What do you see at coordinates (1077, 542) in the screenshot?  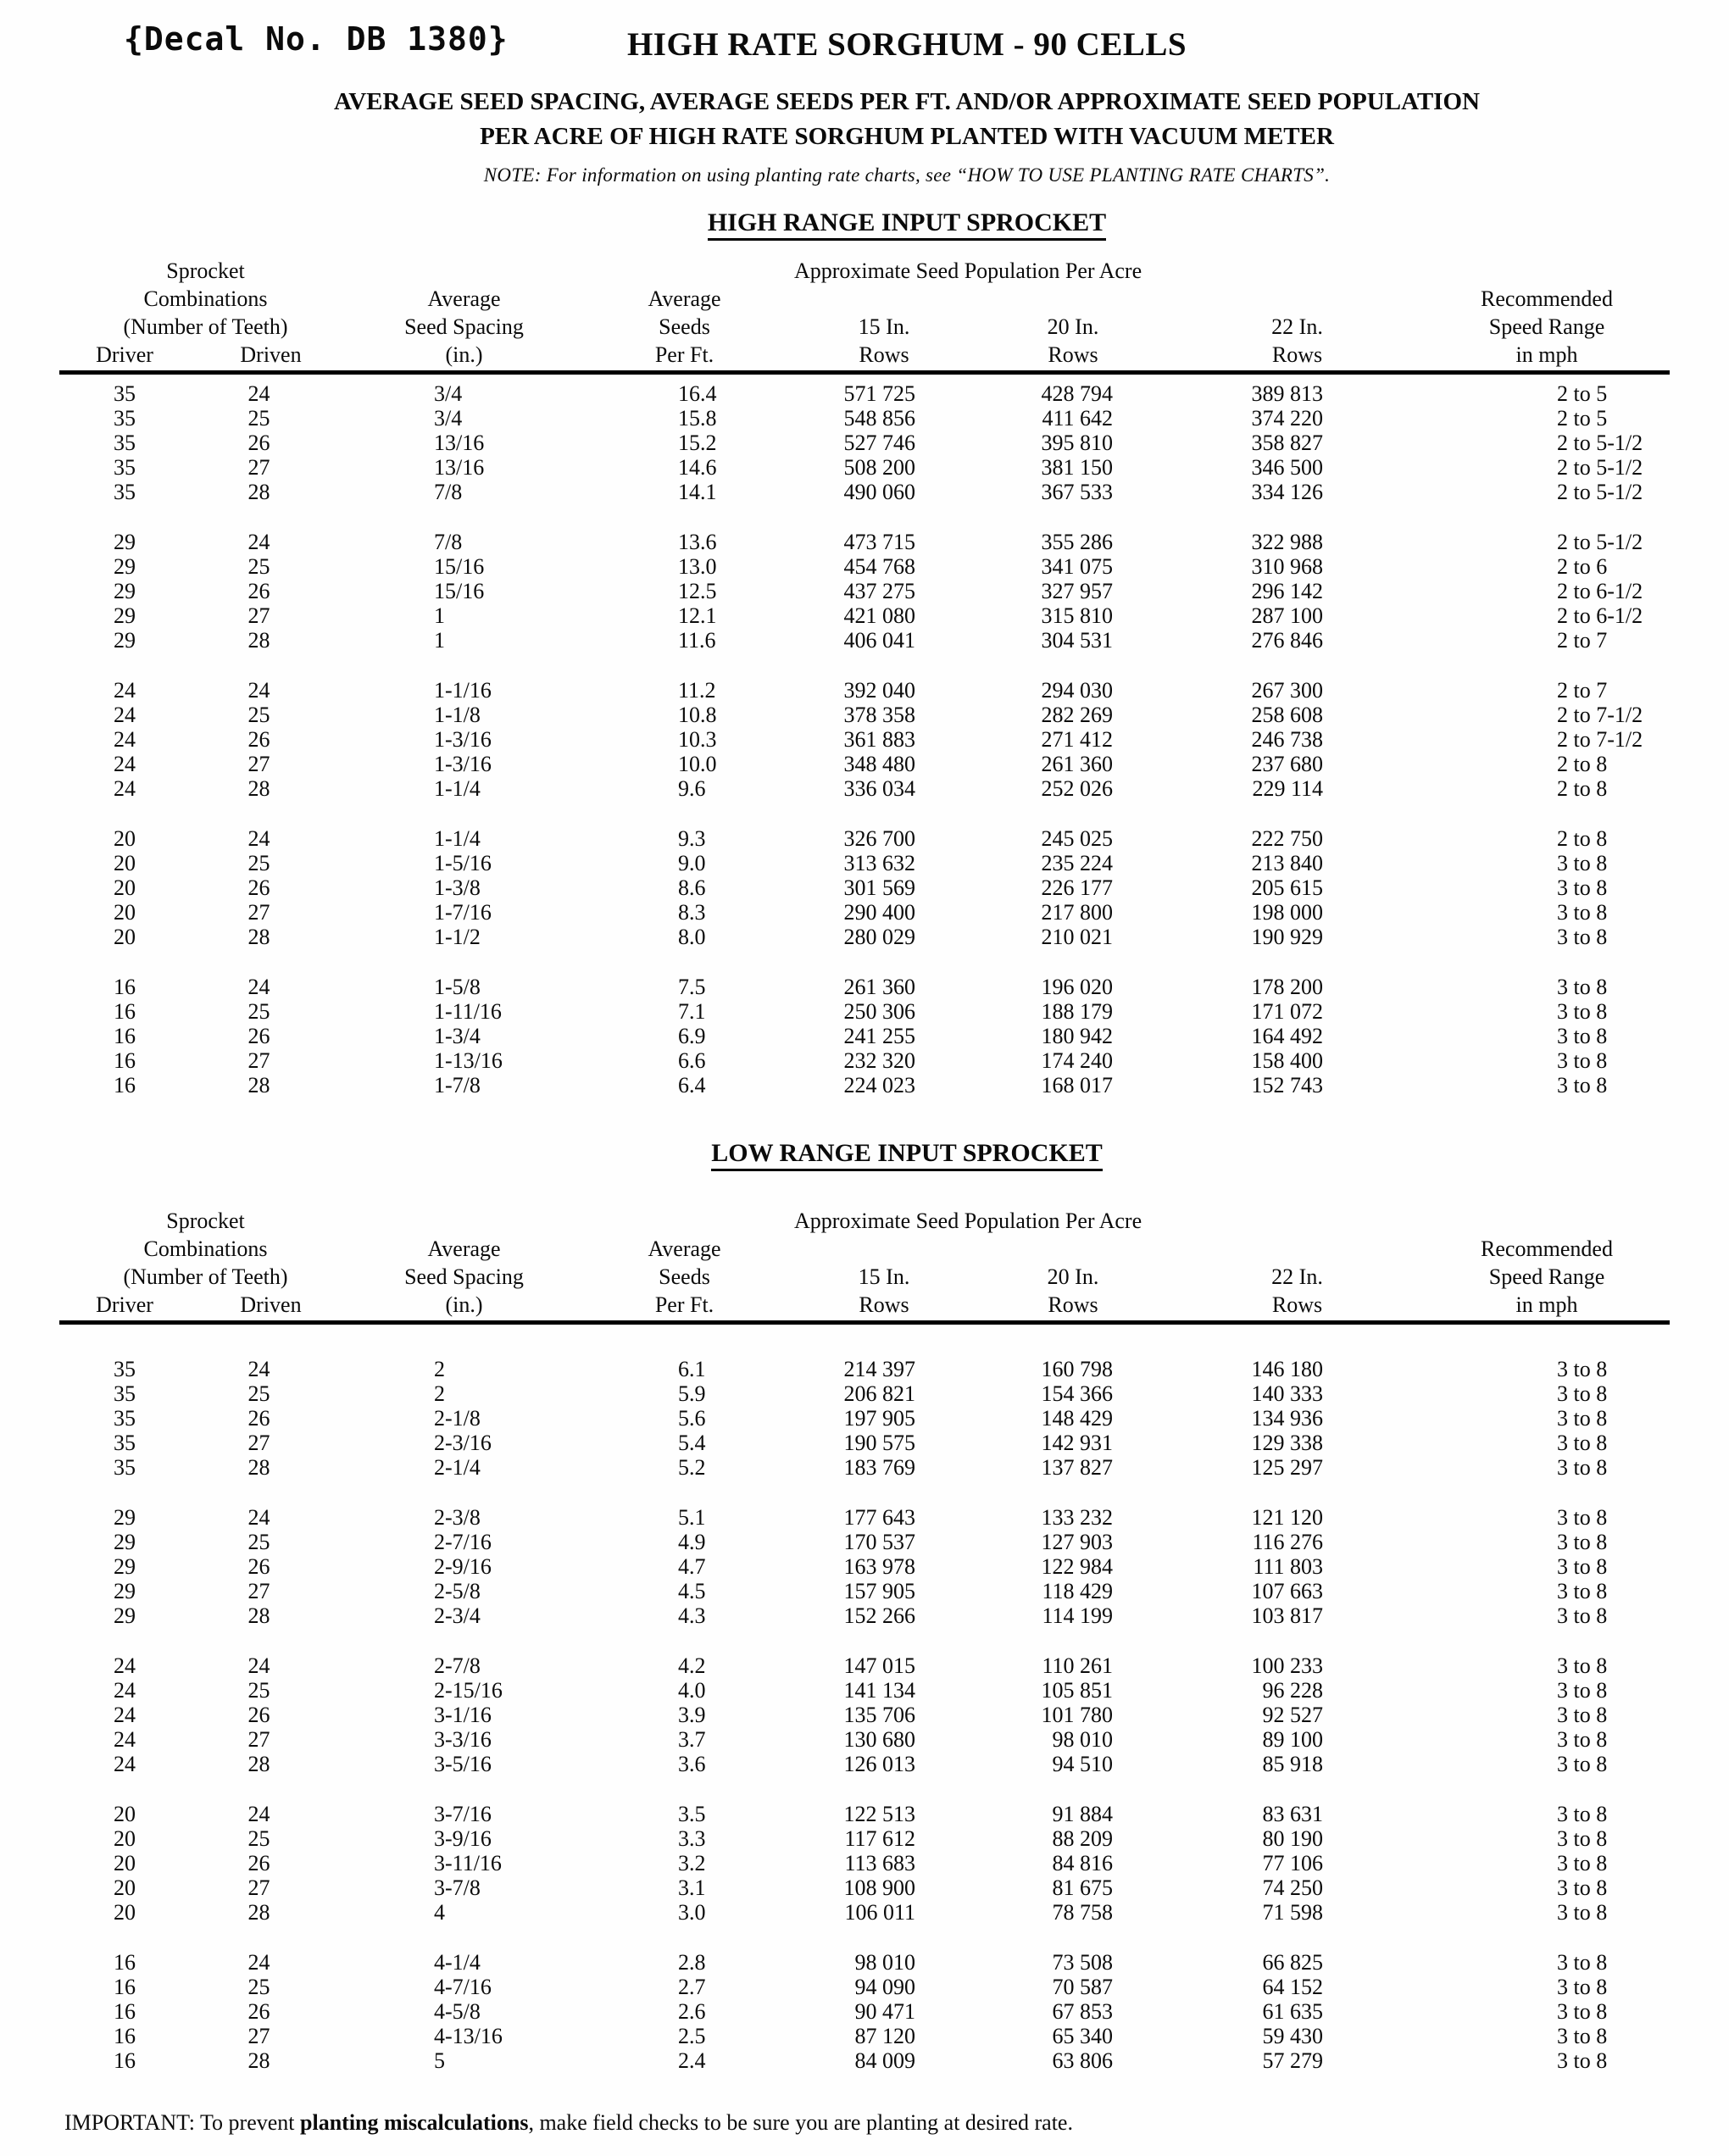 I see `cell-pop-20in: 355 286` at bounding box center [1077, 542].